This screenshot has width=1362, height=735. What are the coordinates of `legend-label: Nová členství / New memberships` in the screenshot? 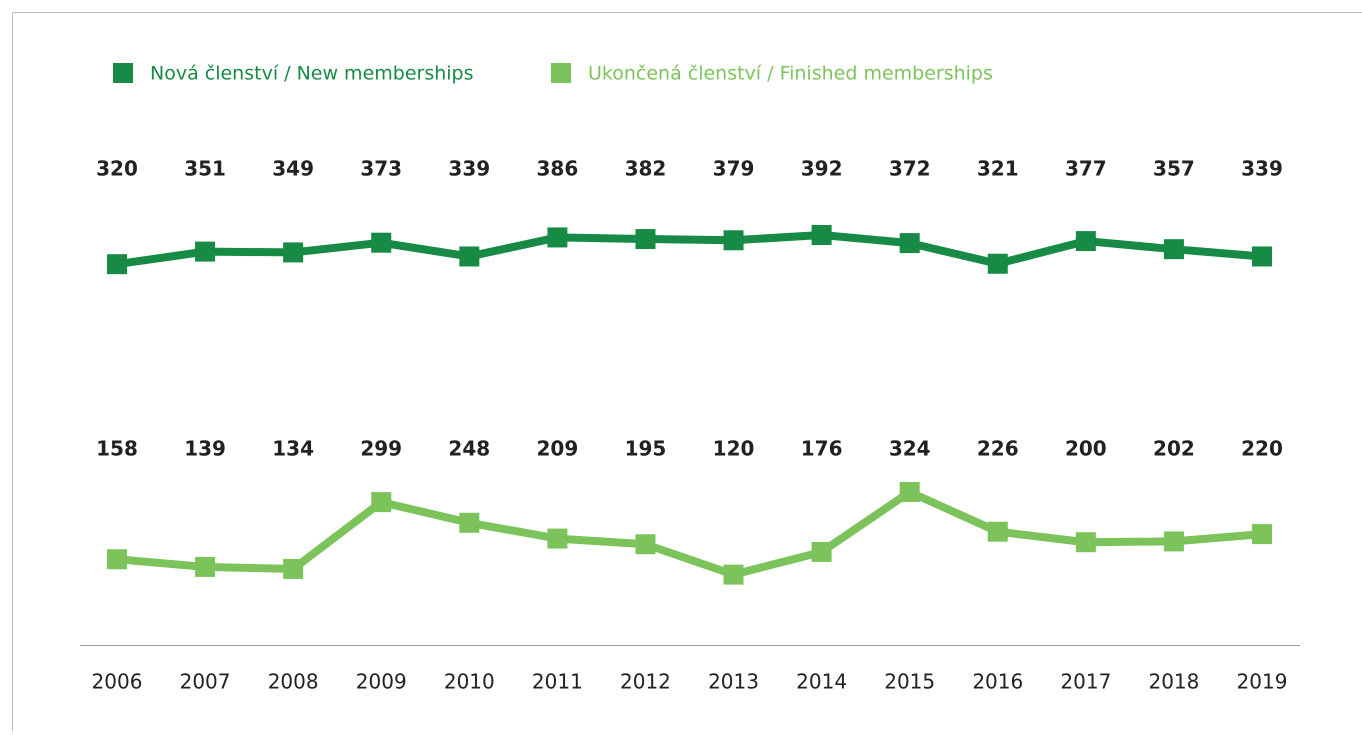 It's located at (312, 74).